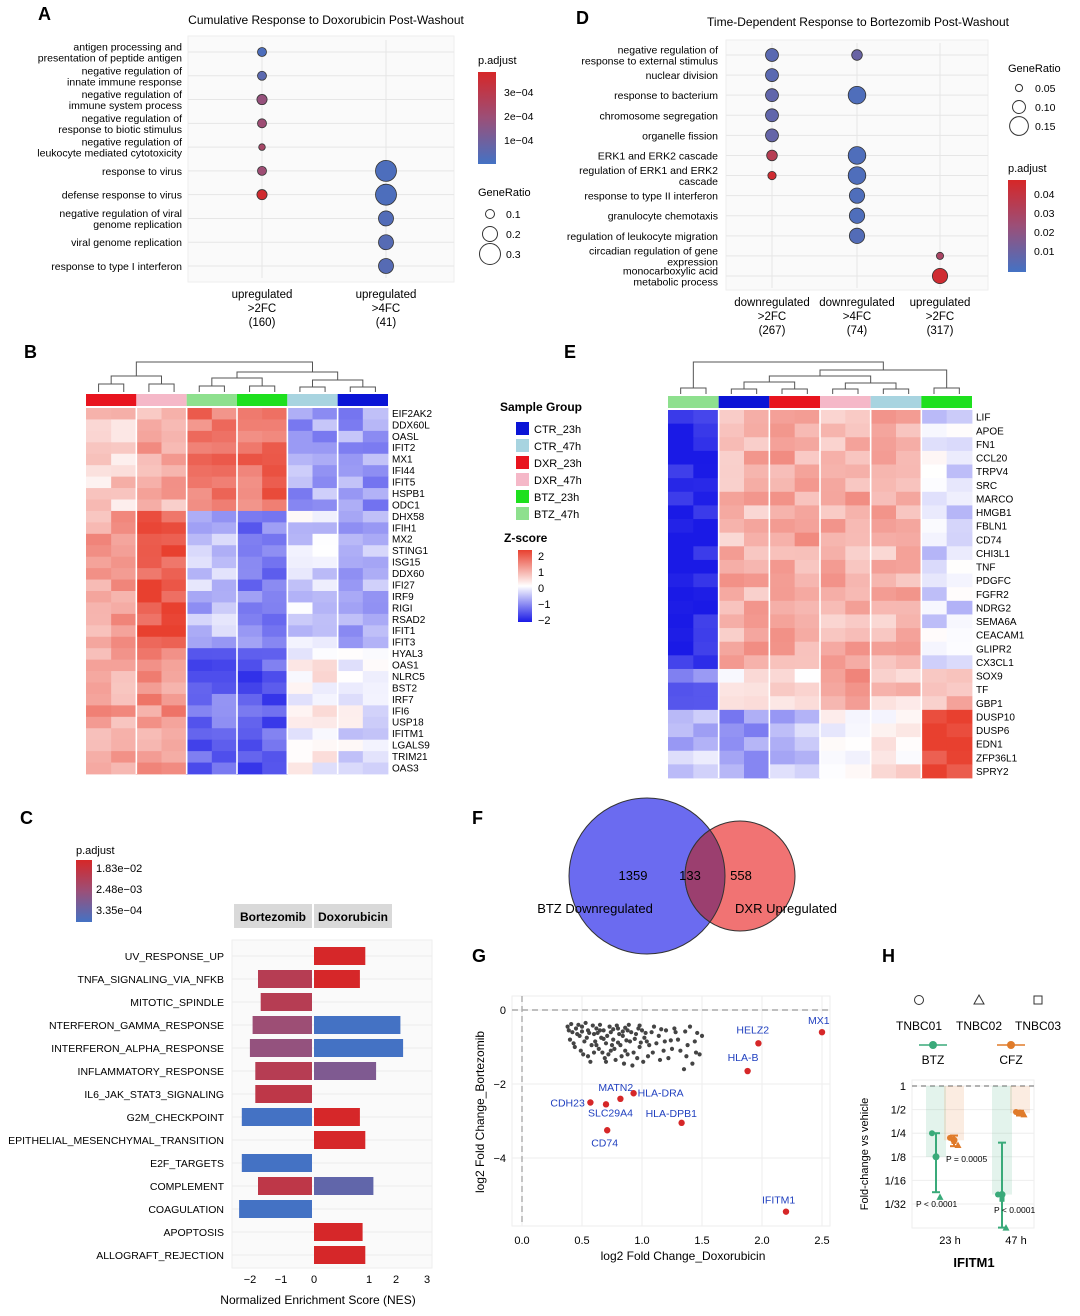 The image size is (1080, 1316). What do you see at coordinates (661, 1093) in the screenshot?
I see `gene-point-label: HLA-DRA` at bounding box center [661, 1093].